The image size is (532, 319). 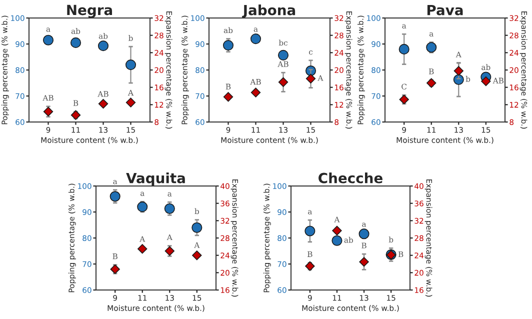 What do you see at coordinates (350, 178) in the screenshot?
I see `chart-title: Checche` at bounding box center [350, 178].